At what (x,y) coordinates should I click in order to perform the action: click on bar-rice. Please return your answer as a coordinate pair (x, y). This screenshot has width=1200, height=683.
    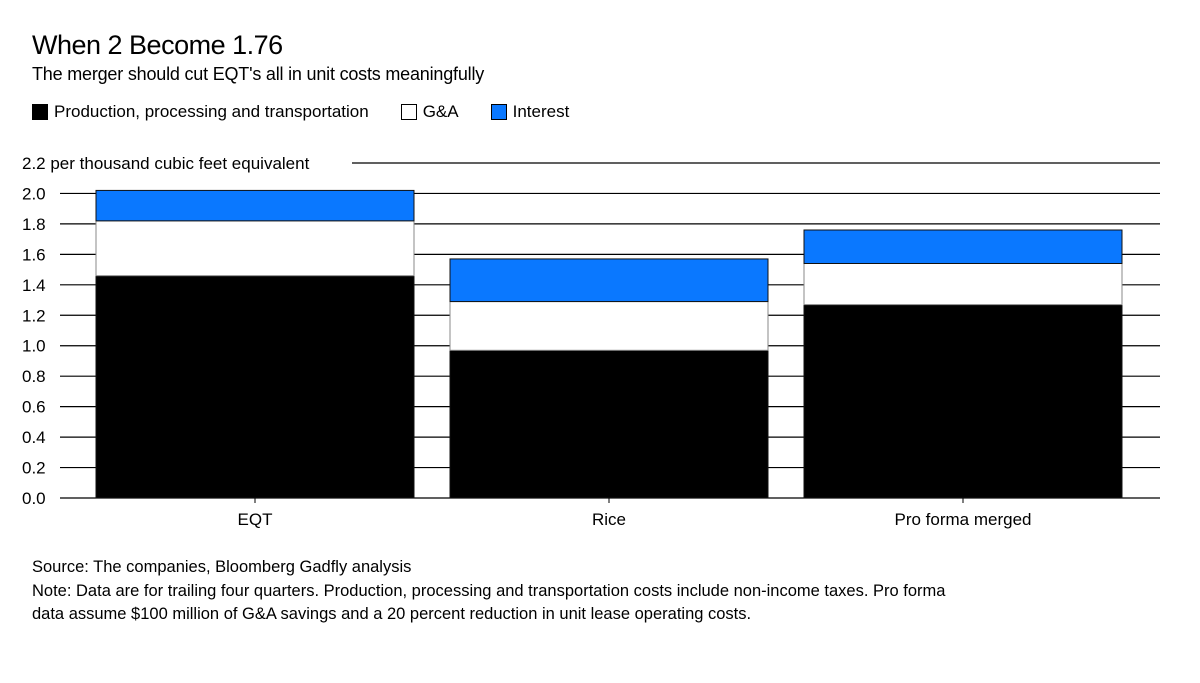
    Looking at the image, I should click on (609, 378).